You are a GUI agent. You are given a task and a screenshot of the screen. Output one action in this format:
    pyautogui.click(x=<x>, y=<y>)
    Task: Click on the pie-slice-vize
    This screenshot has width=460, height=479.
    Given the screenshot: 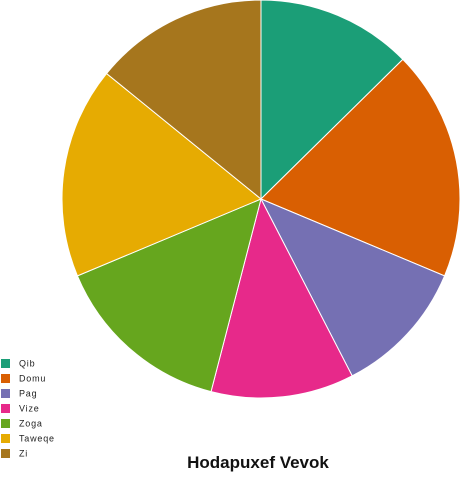 What is the action you would take?
    pyautogui.click(x=281, y=298)
    